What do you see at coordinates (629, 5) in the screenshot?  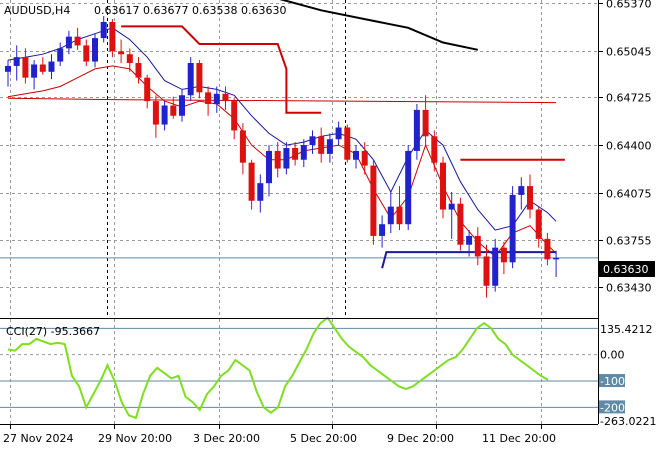 I see `price-tick-label: 0.65370` at bounding box center [629, 5].